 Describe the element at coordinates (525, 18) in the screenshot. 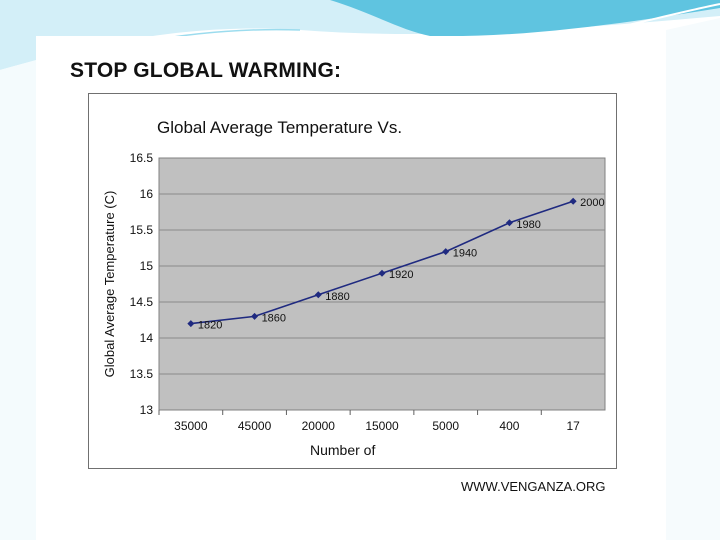

I see `top-wave-accent` at that location.